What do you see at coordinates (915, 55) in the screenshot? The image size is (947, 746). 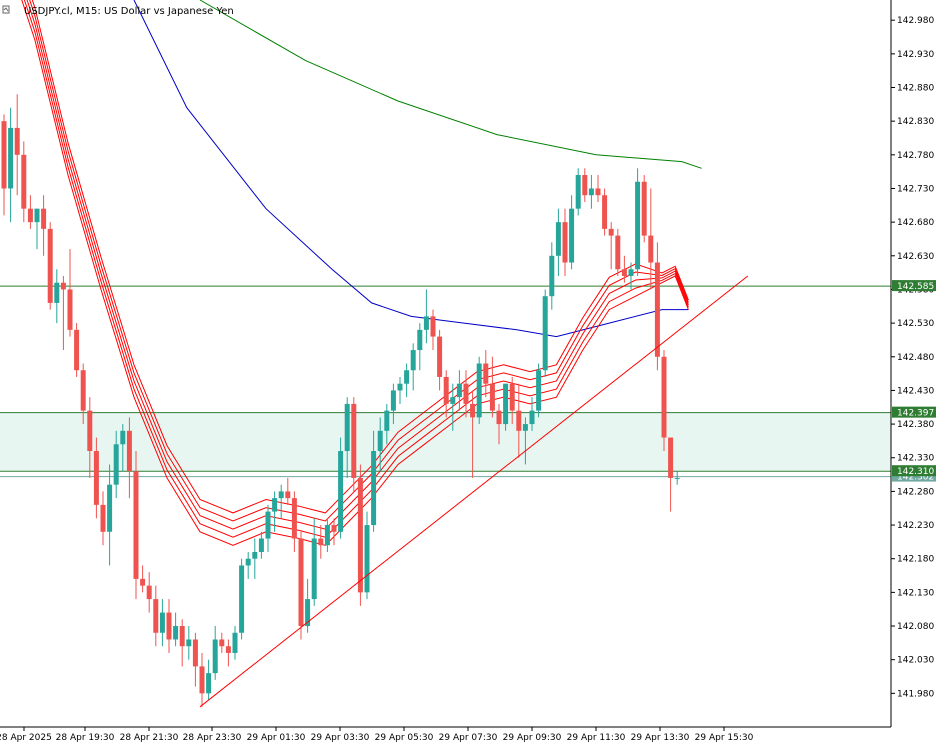 I see `y-tick-label-1: 142.930` at bounding box center [915, 55].